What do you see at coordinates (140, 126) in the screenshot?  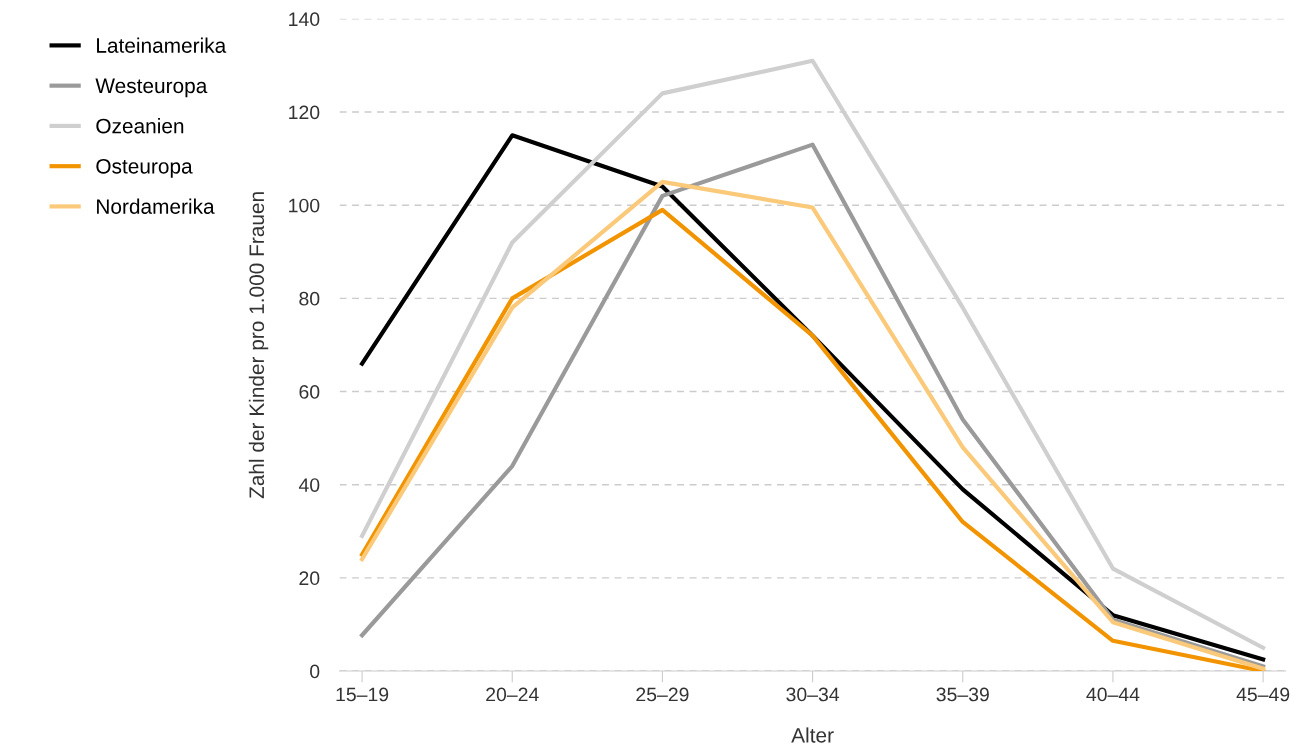 I see `legend-label: Ozeanien` at bounding box center [140, 126].